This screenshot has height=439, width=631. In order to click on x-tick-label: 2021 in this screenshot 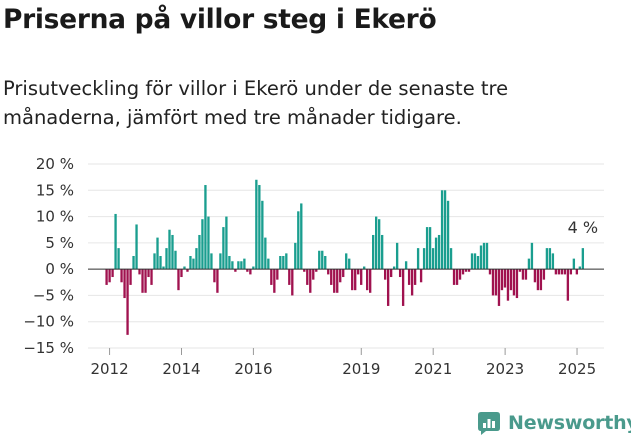, I will do `click(433, 369)`.